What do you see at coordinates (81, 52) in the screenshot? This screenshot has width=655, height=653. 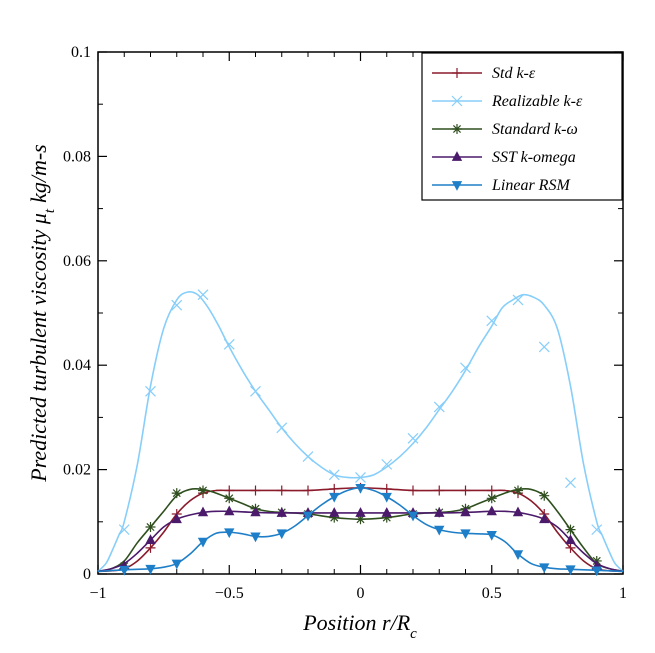 I see `y-tick-label: 0.1` at bounding box center [81, 52].